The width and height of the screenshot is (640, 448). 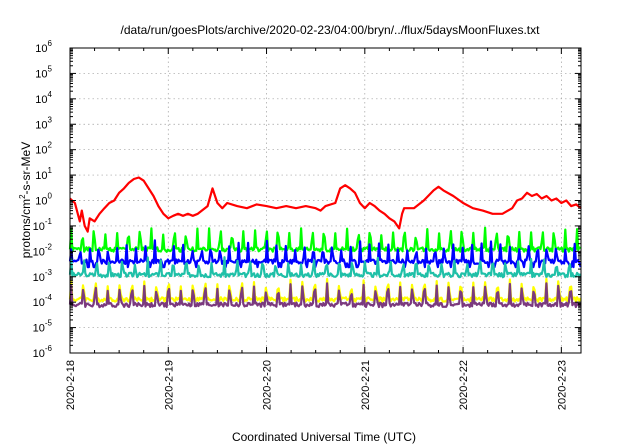 I want to click on y-tick-label-exponent: 0, so click(x=50, y=196).